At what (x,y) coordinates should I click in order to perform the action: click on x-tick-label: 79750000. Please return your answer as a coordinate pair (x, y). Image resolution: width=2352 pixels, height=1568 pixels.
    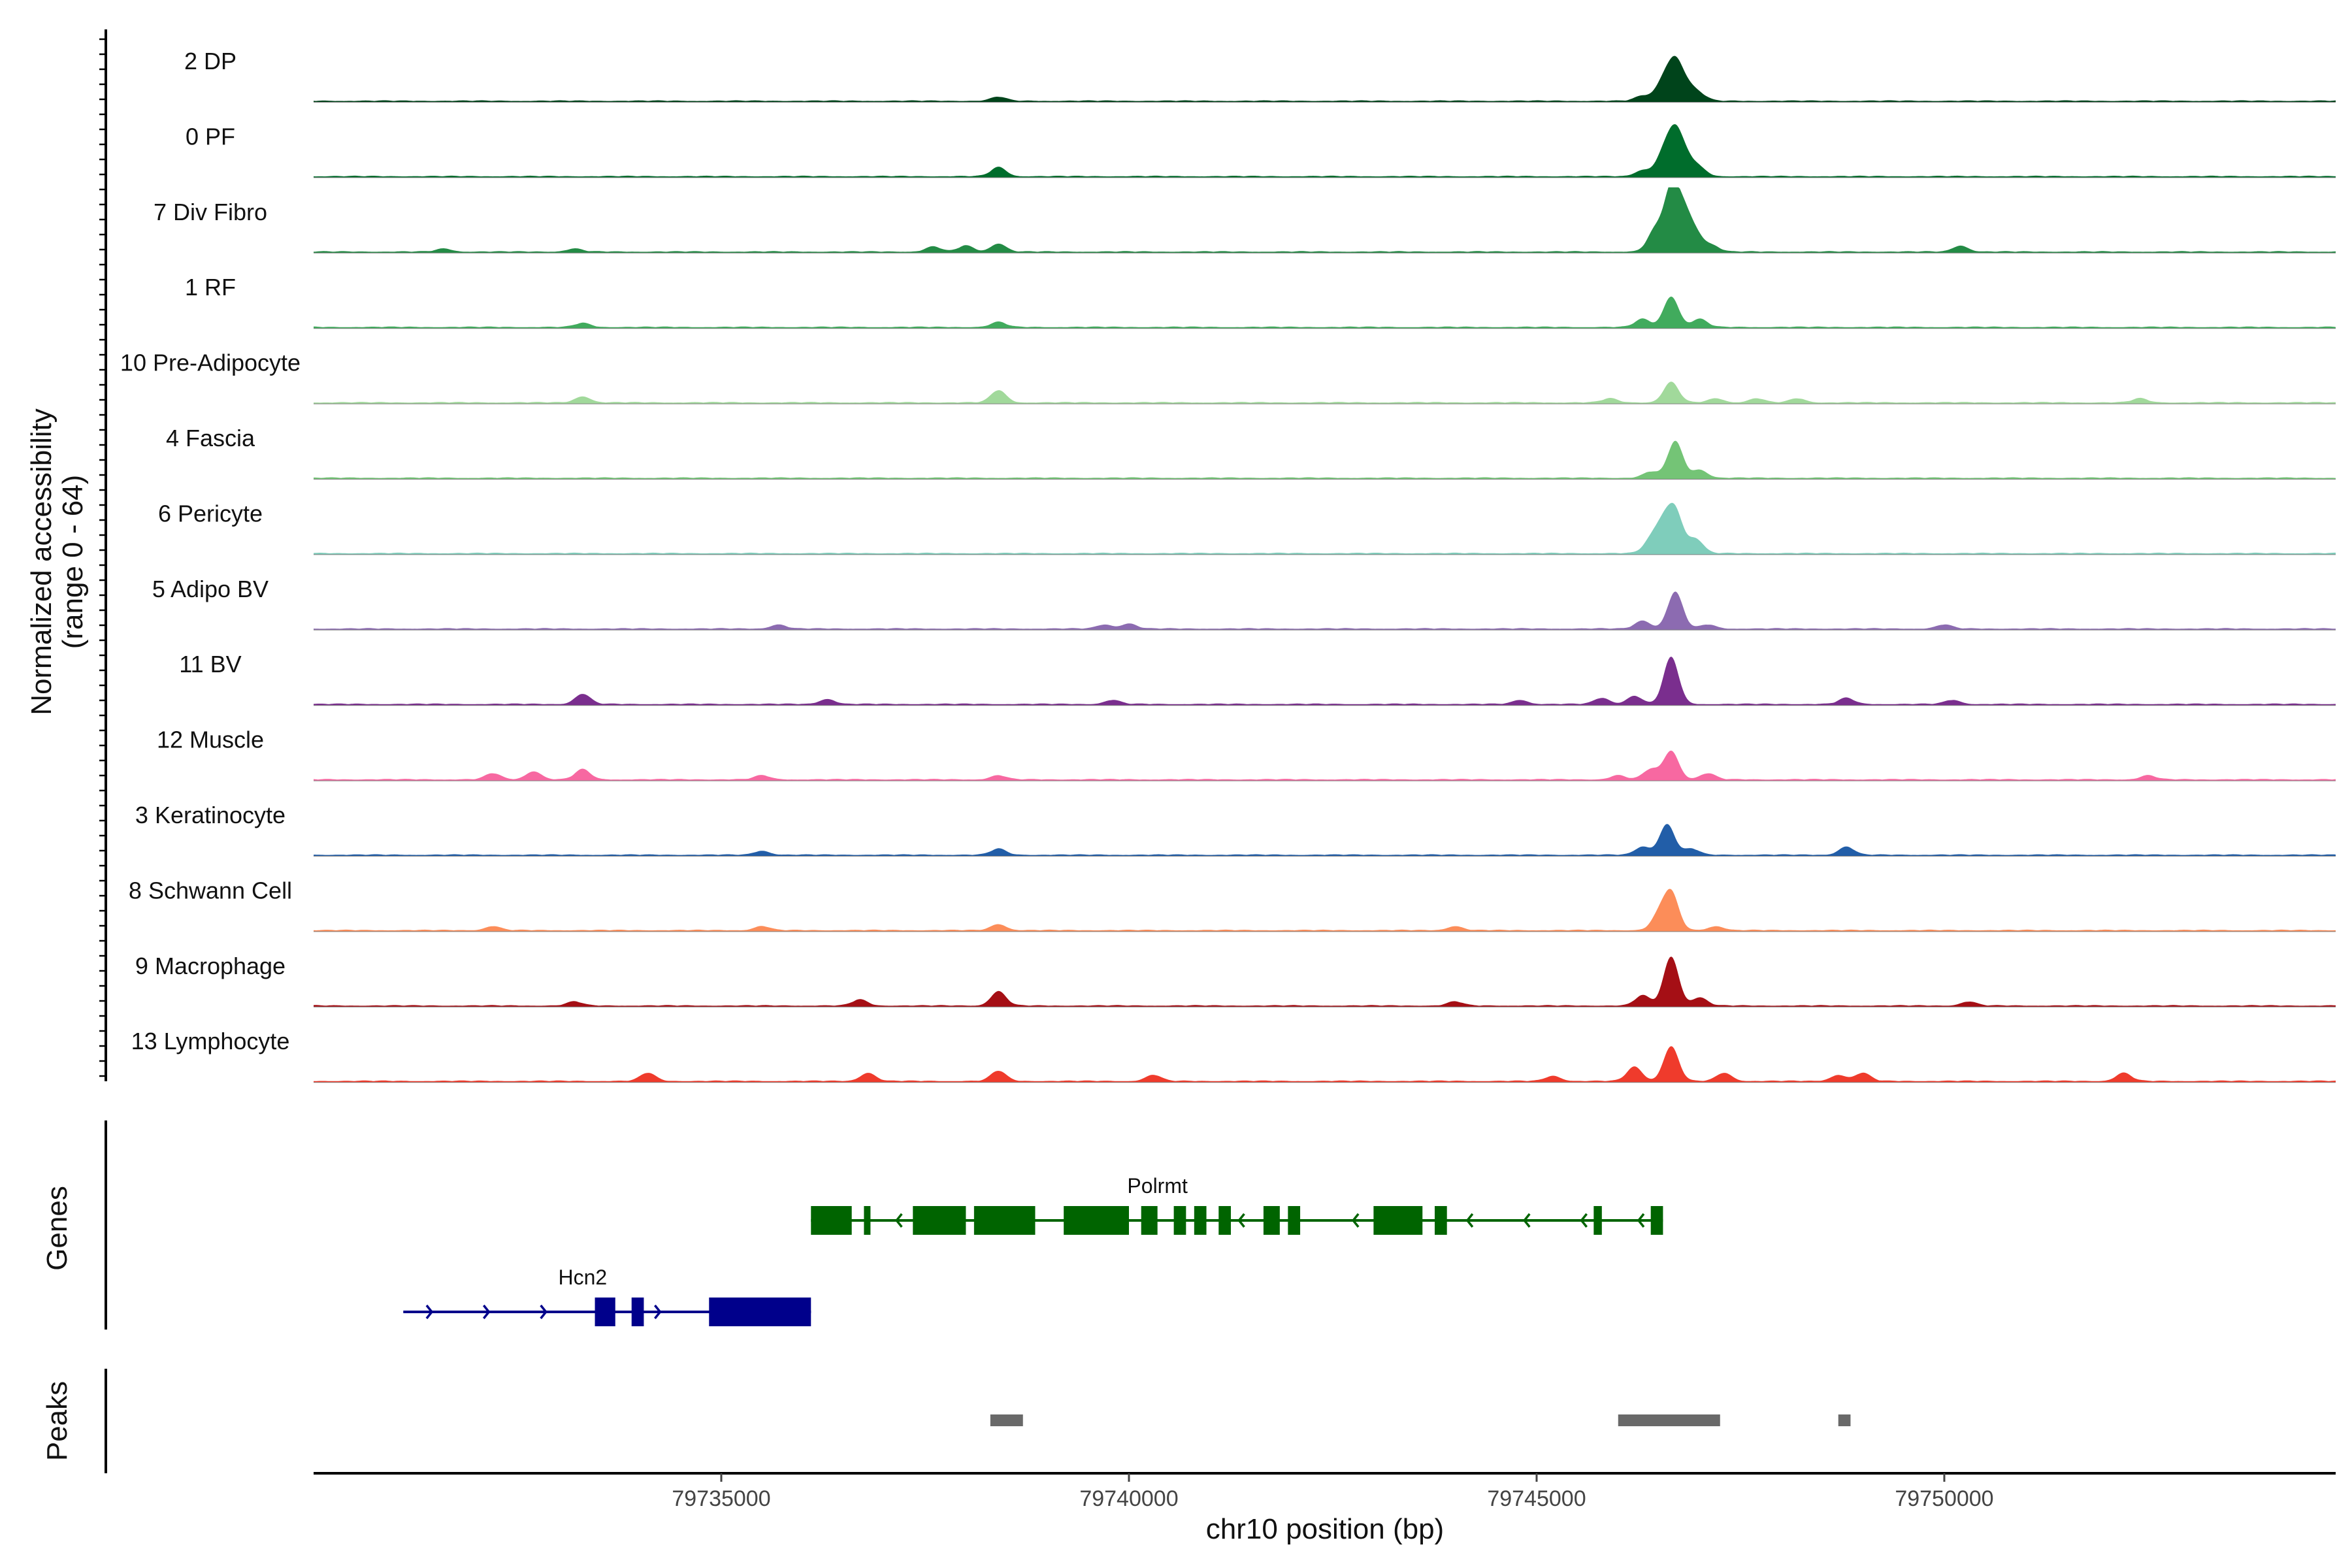
    Looking at the image, I should click on (1944, 1498).